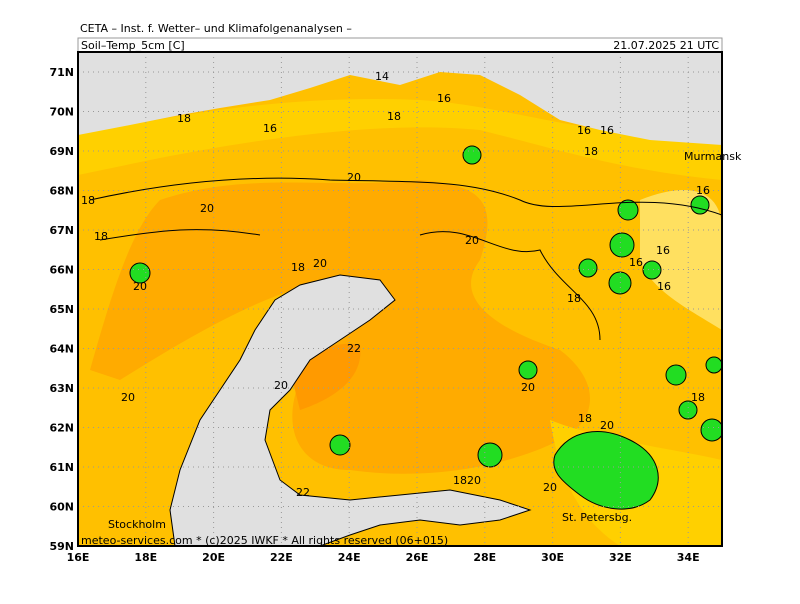 The height and width of the screenshot is (604, 800). What do you see at coordinates (61, 507) in the screenshot?
I see `lat-label: 60N` at bounding box center [61, 507].